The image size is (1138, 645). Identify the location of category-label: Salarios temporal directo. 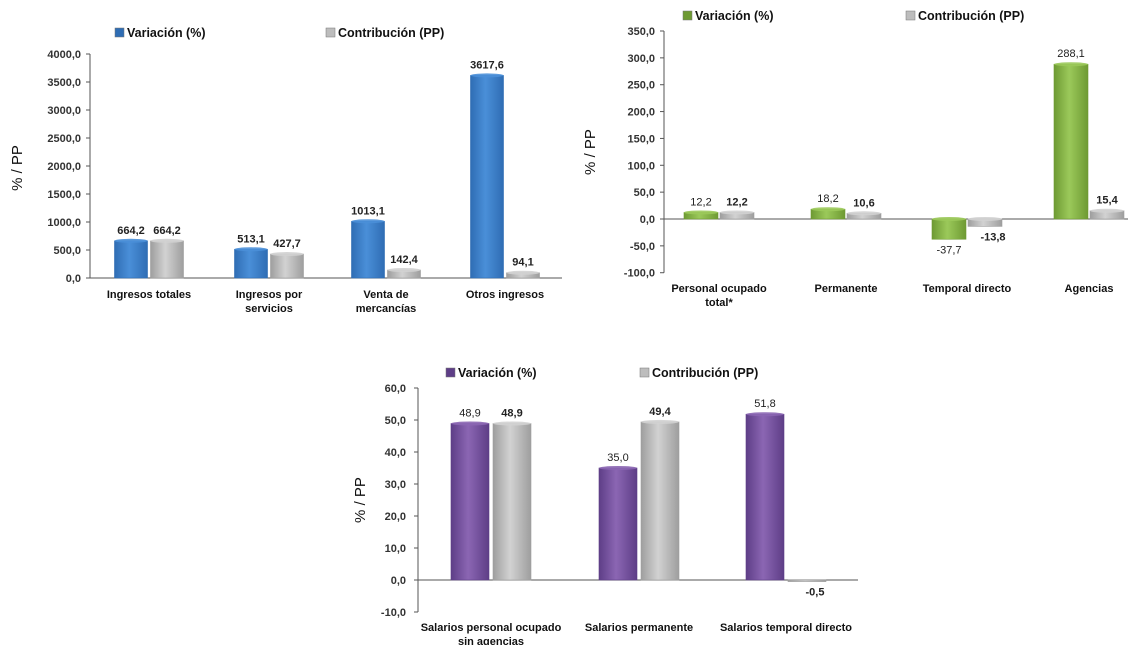
(786, 628).